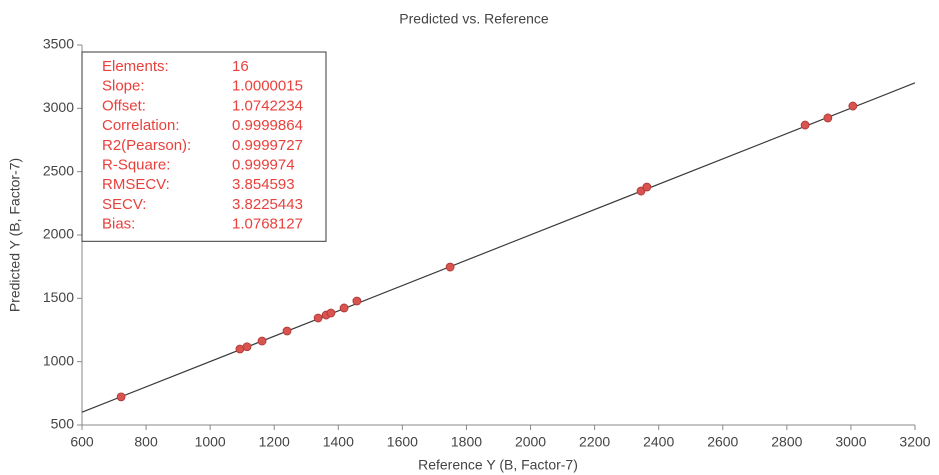  What do you see at coordinates (402, 442) in the screenshot?
I see `x-tick-label: 1600` at bounding box center [402, 442].